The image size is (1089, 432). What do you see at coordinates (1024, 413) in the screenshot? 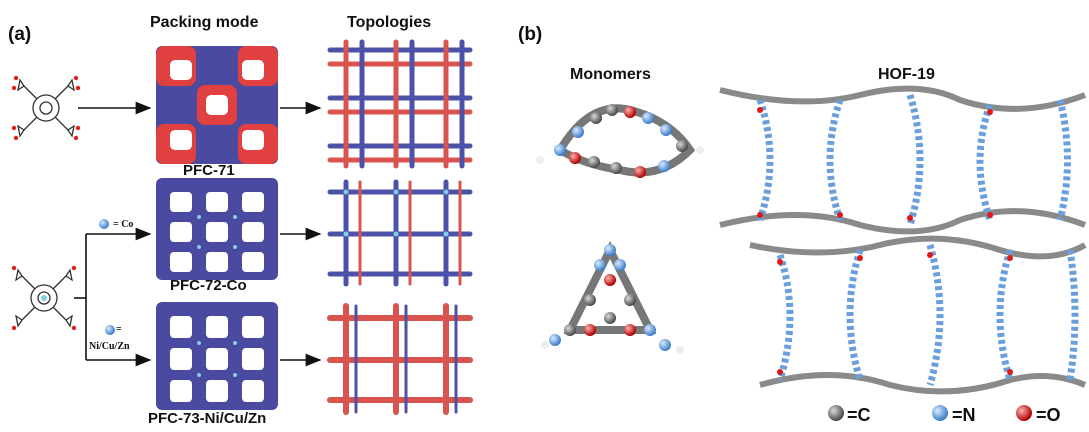
I see `legend-oxygen-icon` at bounding box center [1024, 413].